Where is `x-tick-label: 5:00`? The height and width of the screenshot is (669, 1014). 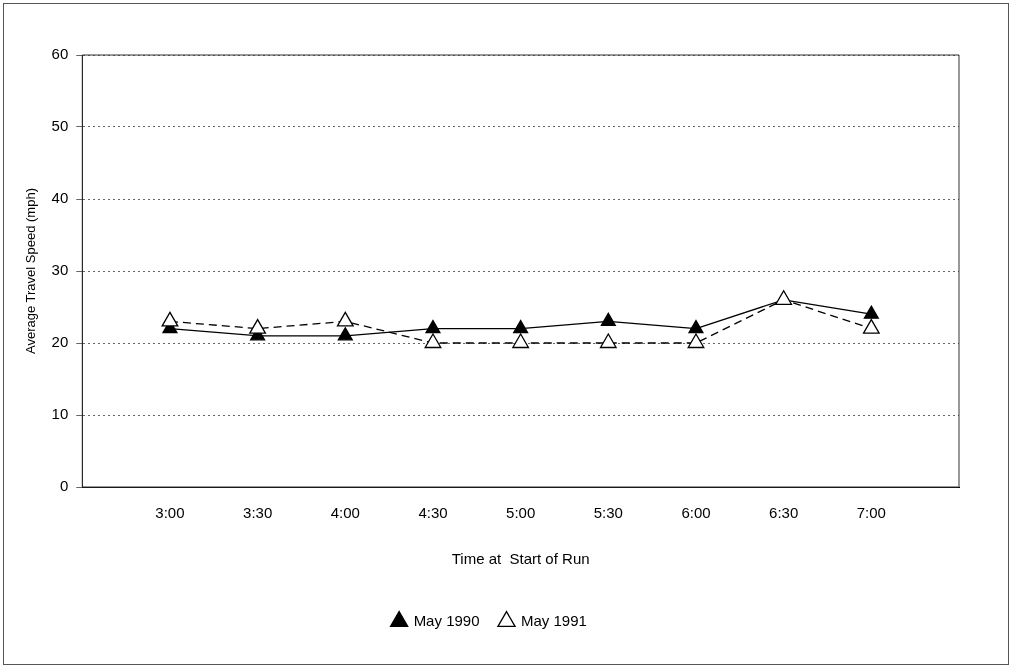
x-tick-label: 5:00 is located at coordinates (521, 513).